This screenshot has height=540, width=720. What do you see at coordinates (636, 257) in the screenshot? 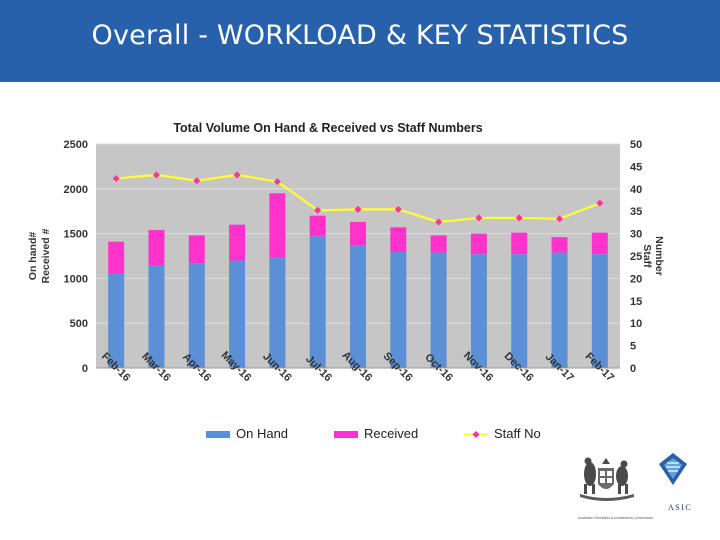
I see `y2-tick-label: 25` at bounding box center [636, 257].